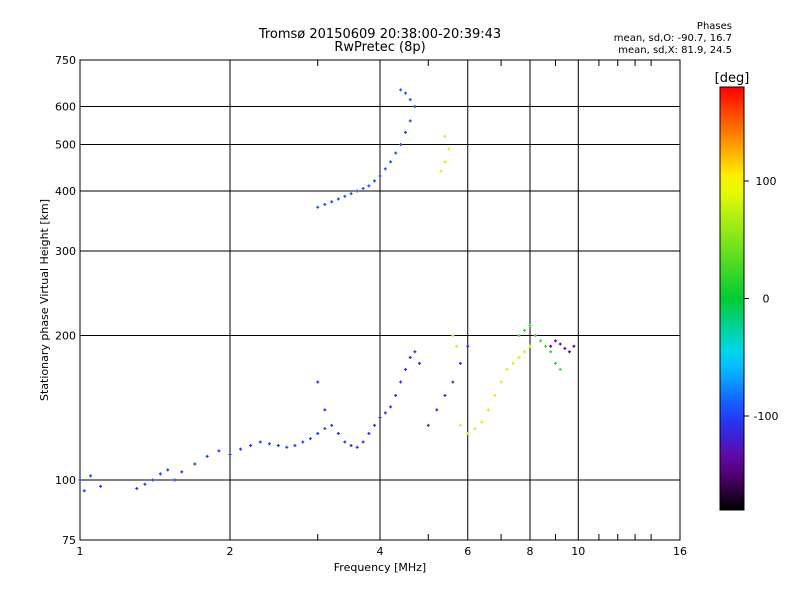 The width and height of the screenshot is (800, 600). Describe the element at coordinates (80, 551) in the screenshot. I see `x-tick-label: 1` at that location.